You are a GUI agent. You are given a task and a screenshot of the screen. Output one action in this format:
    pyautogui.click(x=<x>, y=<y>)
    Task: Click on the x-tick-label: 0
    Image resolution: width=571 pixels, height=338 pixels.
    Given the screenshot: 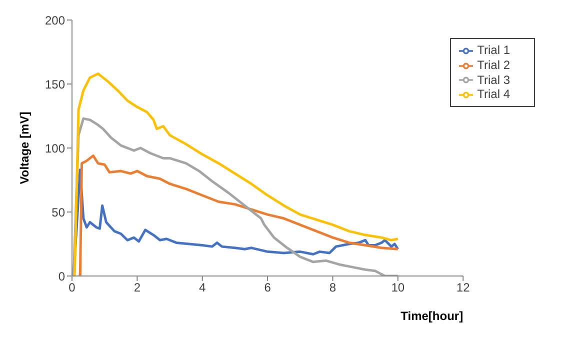 What is the action you would take?
    pyautogui.click(x=72, y=287)
    